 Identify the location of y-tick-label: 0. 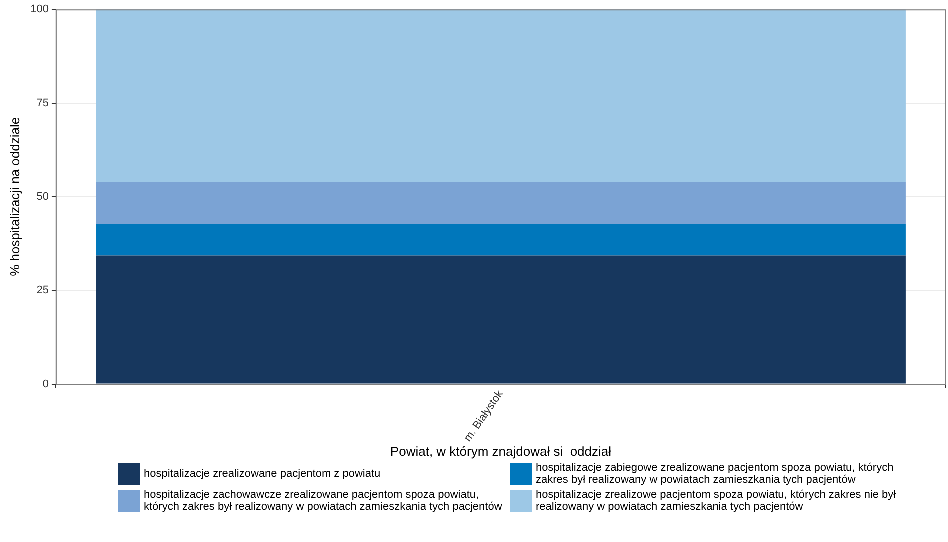
(45, 384).